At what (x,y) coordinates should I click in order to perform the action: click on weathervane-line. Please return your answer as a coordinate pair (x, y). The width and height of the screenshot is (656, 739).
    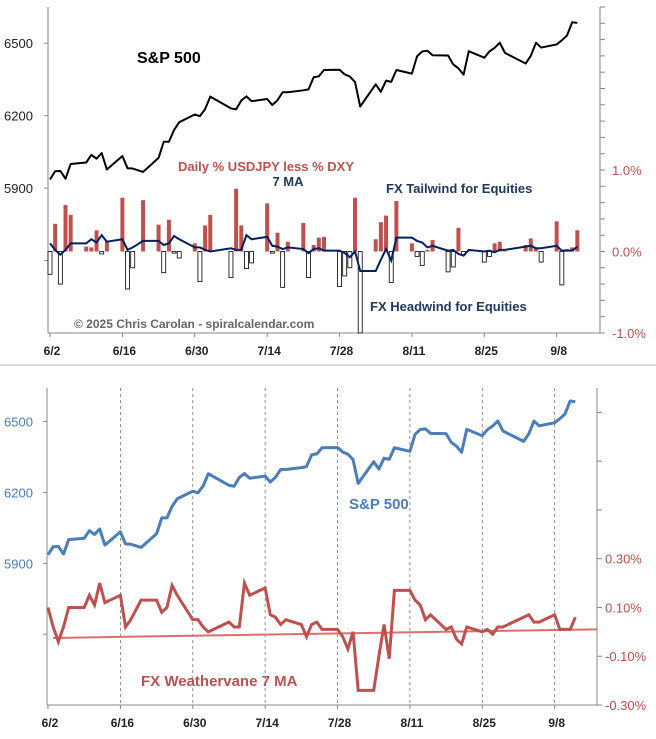
    Looking at the image, I should click on (311, 634).